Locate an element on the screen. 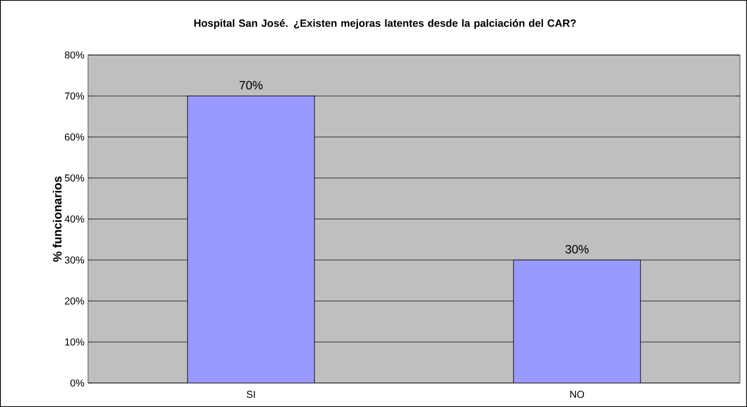 This screenshot has width=747, height=407. y-tick-label: 30% is located at coordinates (74, 260).